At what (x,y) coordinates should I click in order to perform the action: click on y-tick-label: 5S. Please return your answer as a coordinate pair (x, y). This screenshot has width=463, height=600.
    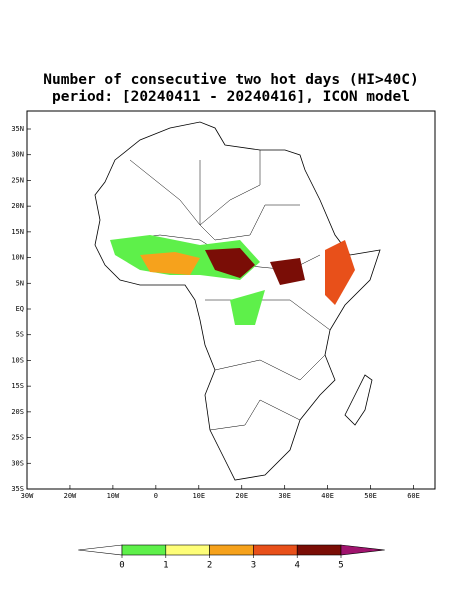
    Looking at the image, I should click on (20, 335).